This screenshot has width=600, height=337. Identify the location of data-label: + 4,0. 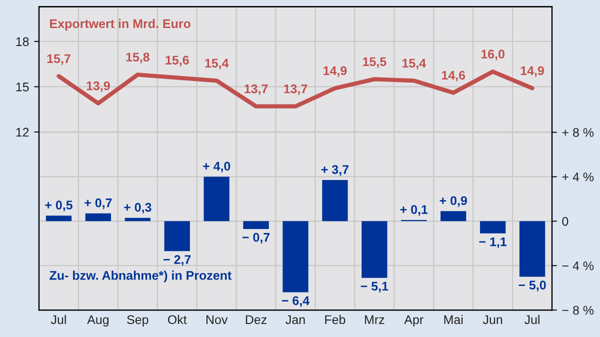
(216, 167).